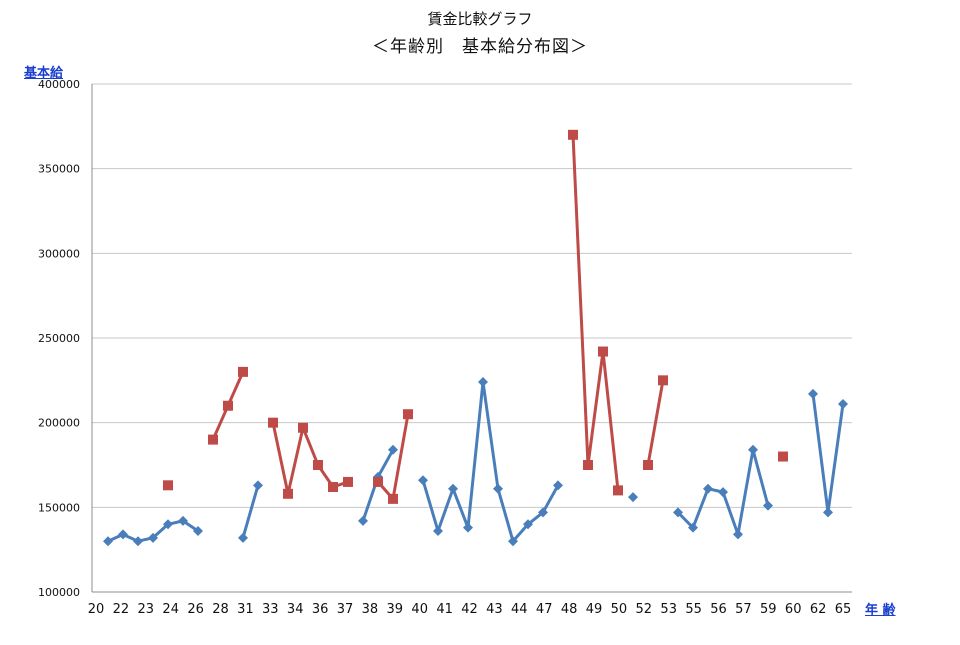  Describe the element at coordinates (519, 609) in the screenshot. I see `x-tick-label: 44` at that location.